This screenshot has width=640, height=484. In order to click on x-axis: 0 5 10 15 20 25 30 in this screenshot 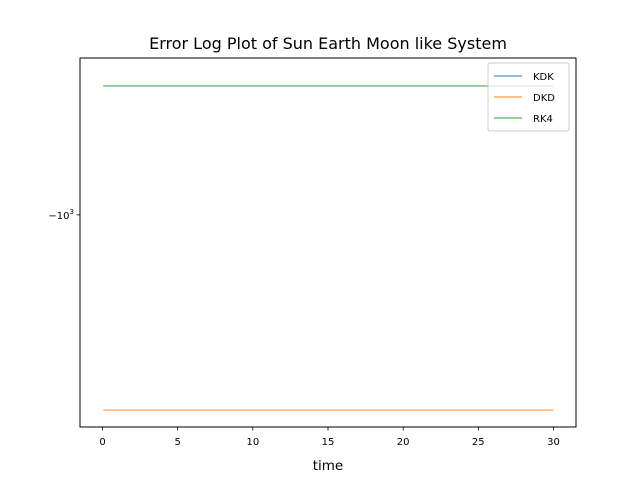, I will do `click(329, 437)`.